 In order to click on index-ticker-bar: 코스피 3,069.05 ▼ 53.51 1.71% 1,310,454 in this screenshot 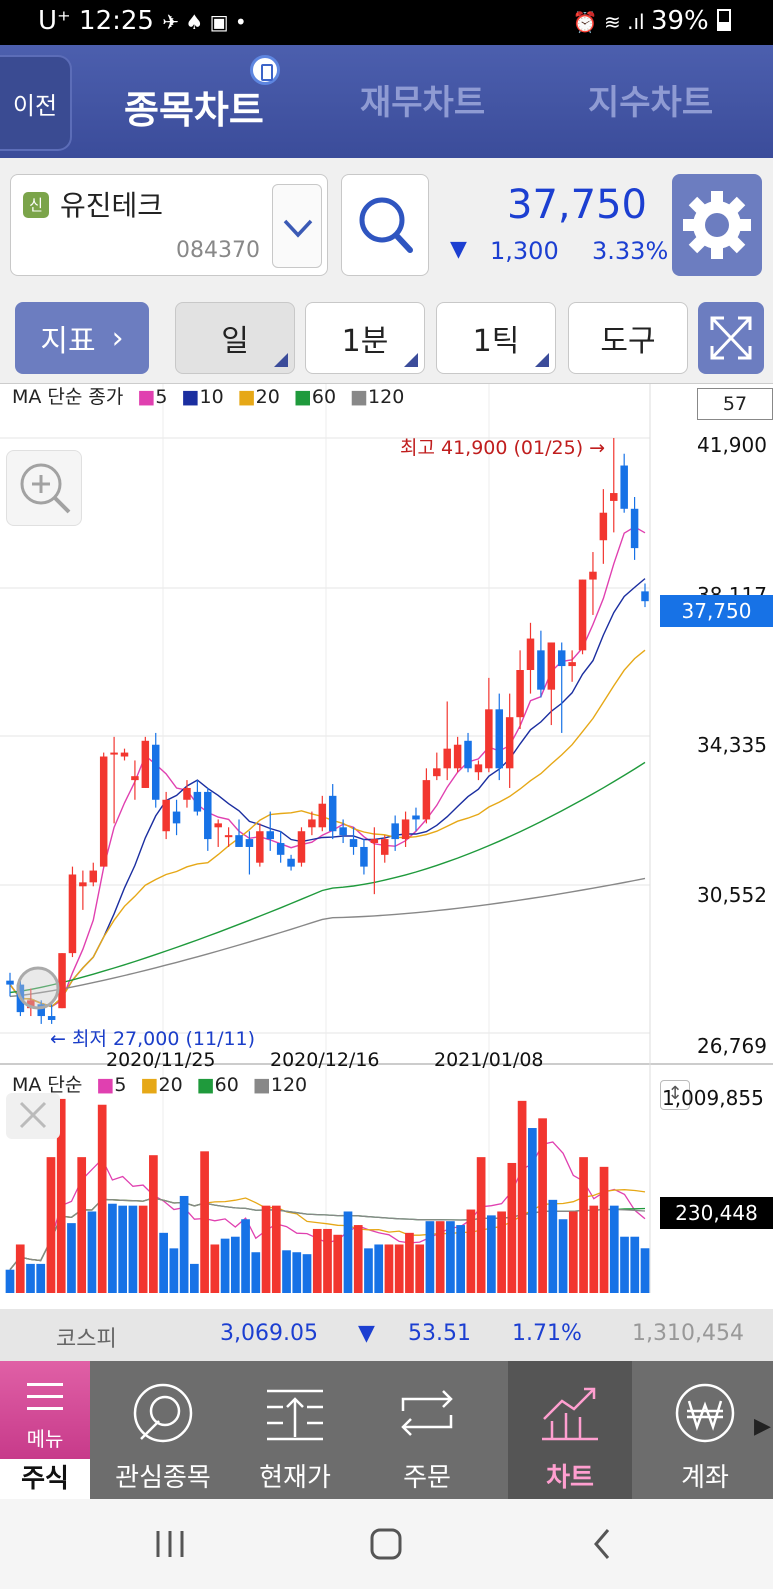, I will do `click(386, 1335)`.